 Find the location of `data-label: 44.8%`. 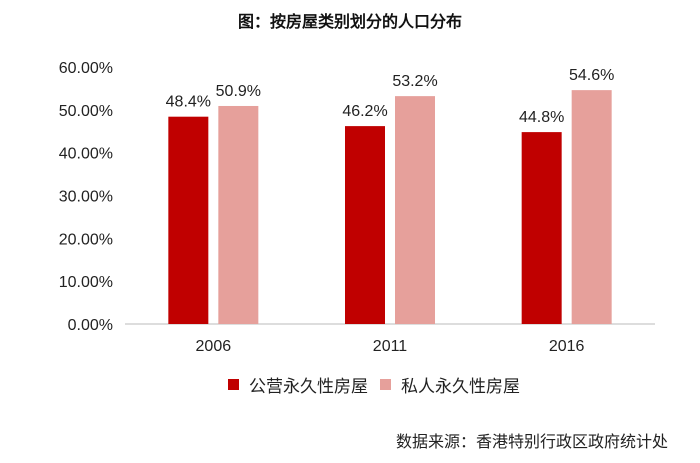

data-label: 44.8% is located at coordinates (541, 117).